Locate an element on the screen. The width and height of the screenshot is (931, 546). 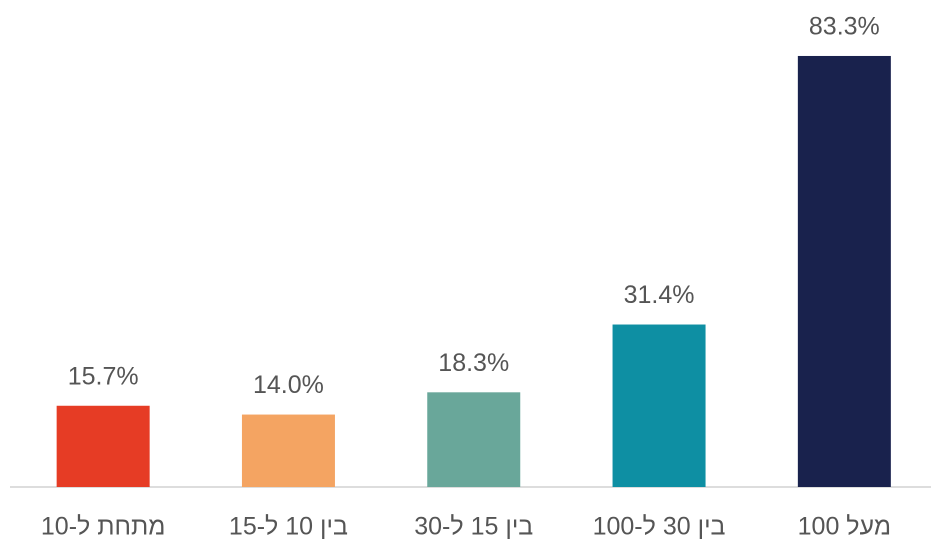
x-tick-label: מעל 100 is located at coordinates (844, 527).